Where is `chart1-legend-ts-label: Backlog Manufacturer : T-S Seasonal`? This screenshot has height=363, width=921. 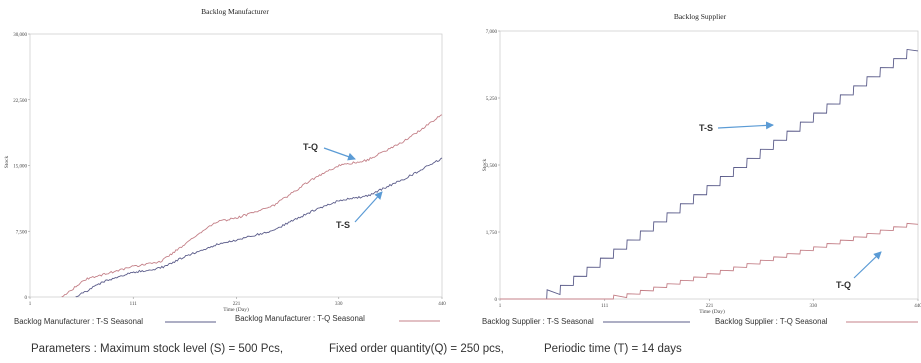 chart1-legend-ts-label: Backlog Manufacturer : T-S Seasonal is located at coordinates (78, 321).